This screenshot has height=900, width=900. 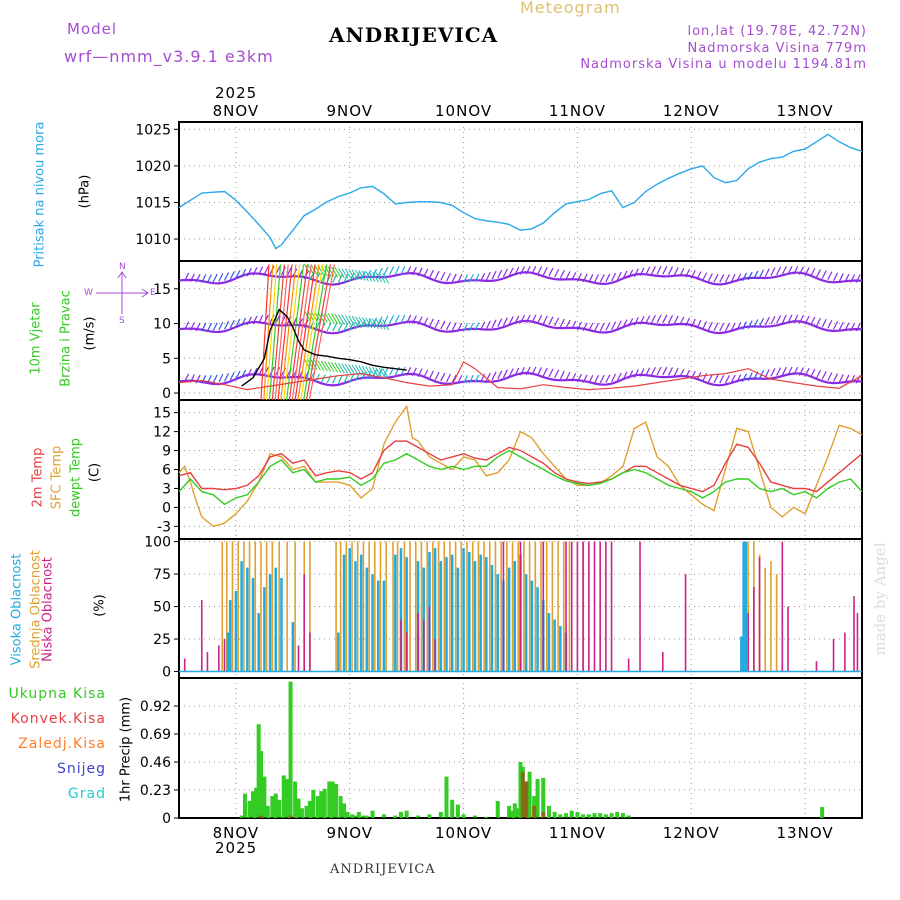 What do you see at coordinates (166, 471) in the screenshot?
I see `y-tick-label: 6` at bounding box center [166, 471].